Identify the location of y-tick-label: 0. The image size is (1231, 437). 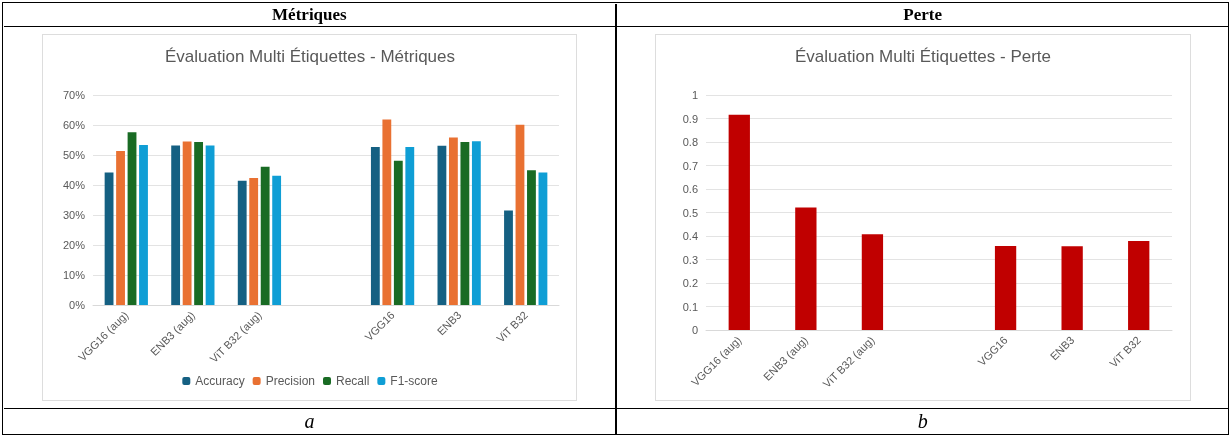
(694, 329).